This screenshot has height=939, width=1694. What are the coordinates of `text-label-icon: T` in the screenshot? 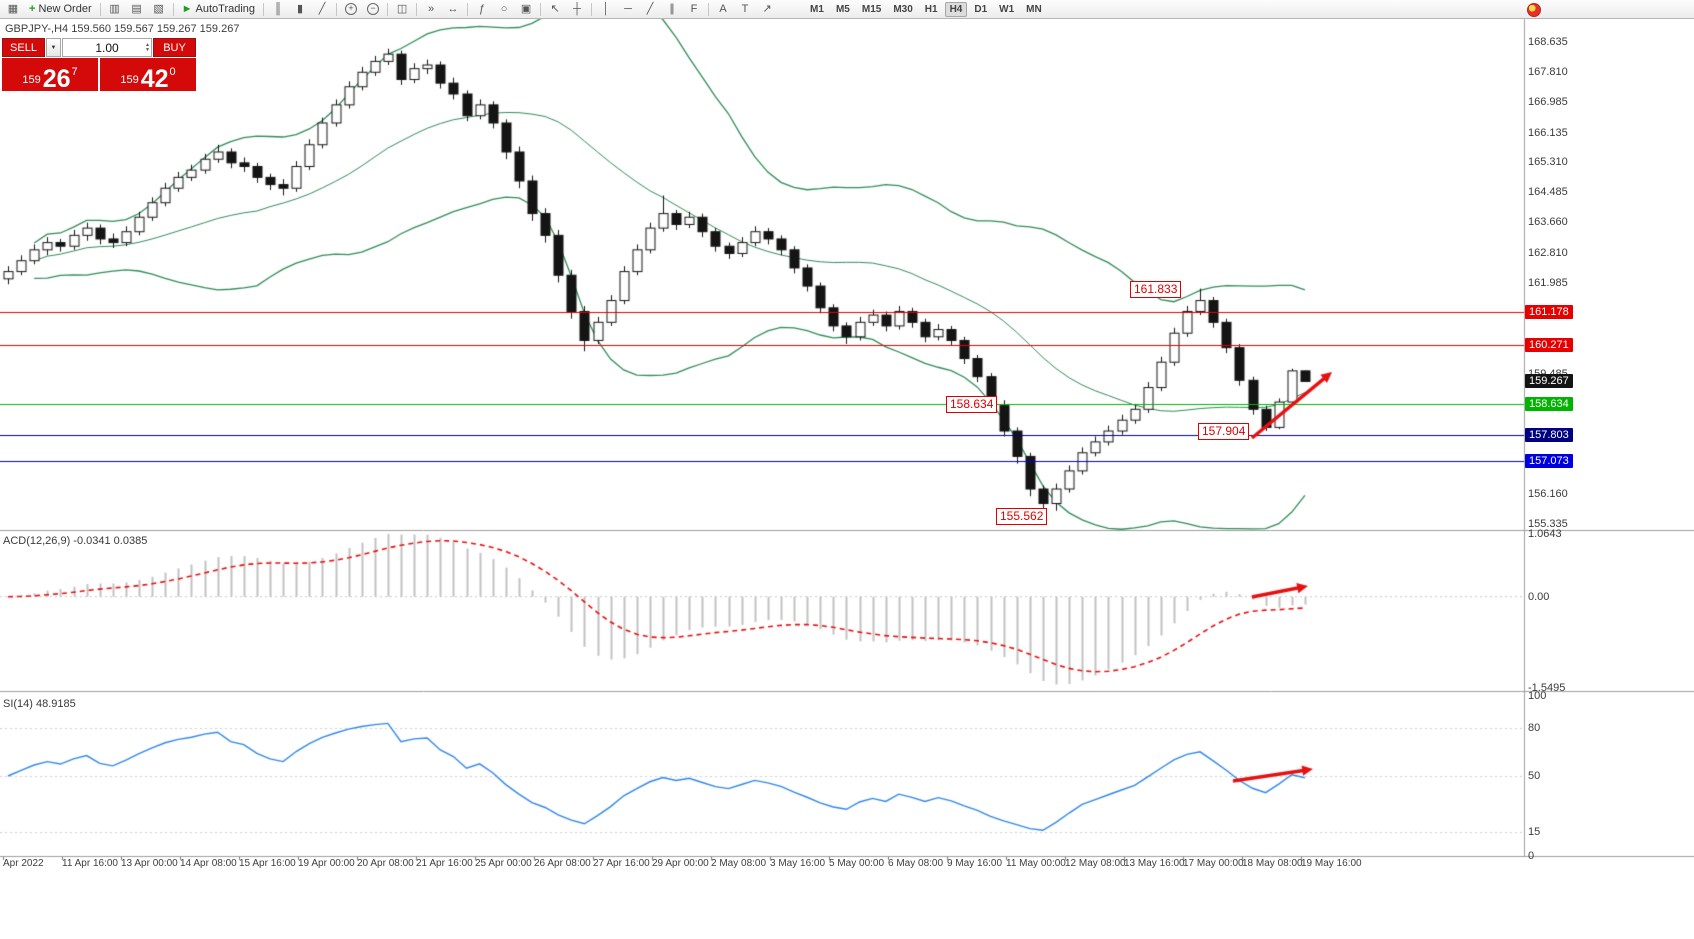 It's located at (745, 9).